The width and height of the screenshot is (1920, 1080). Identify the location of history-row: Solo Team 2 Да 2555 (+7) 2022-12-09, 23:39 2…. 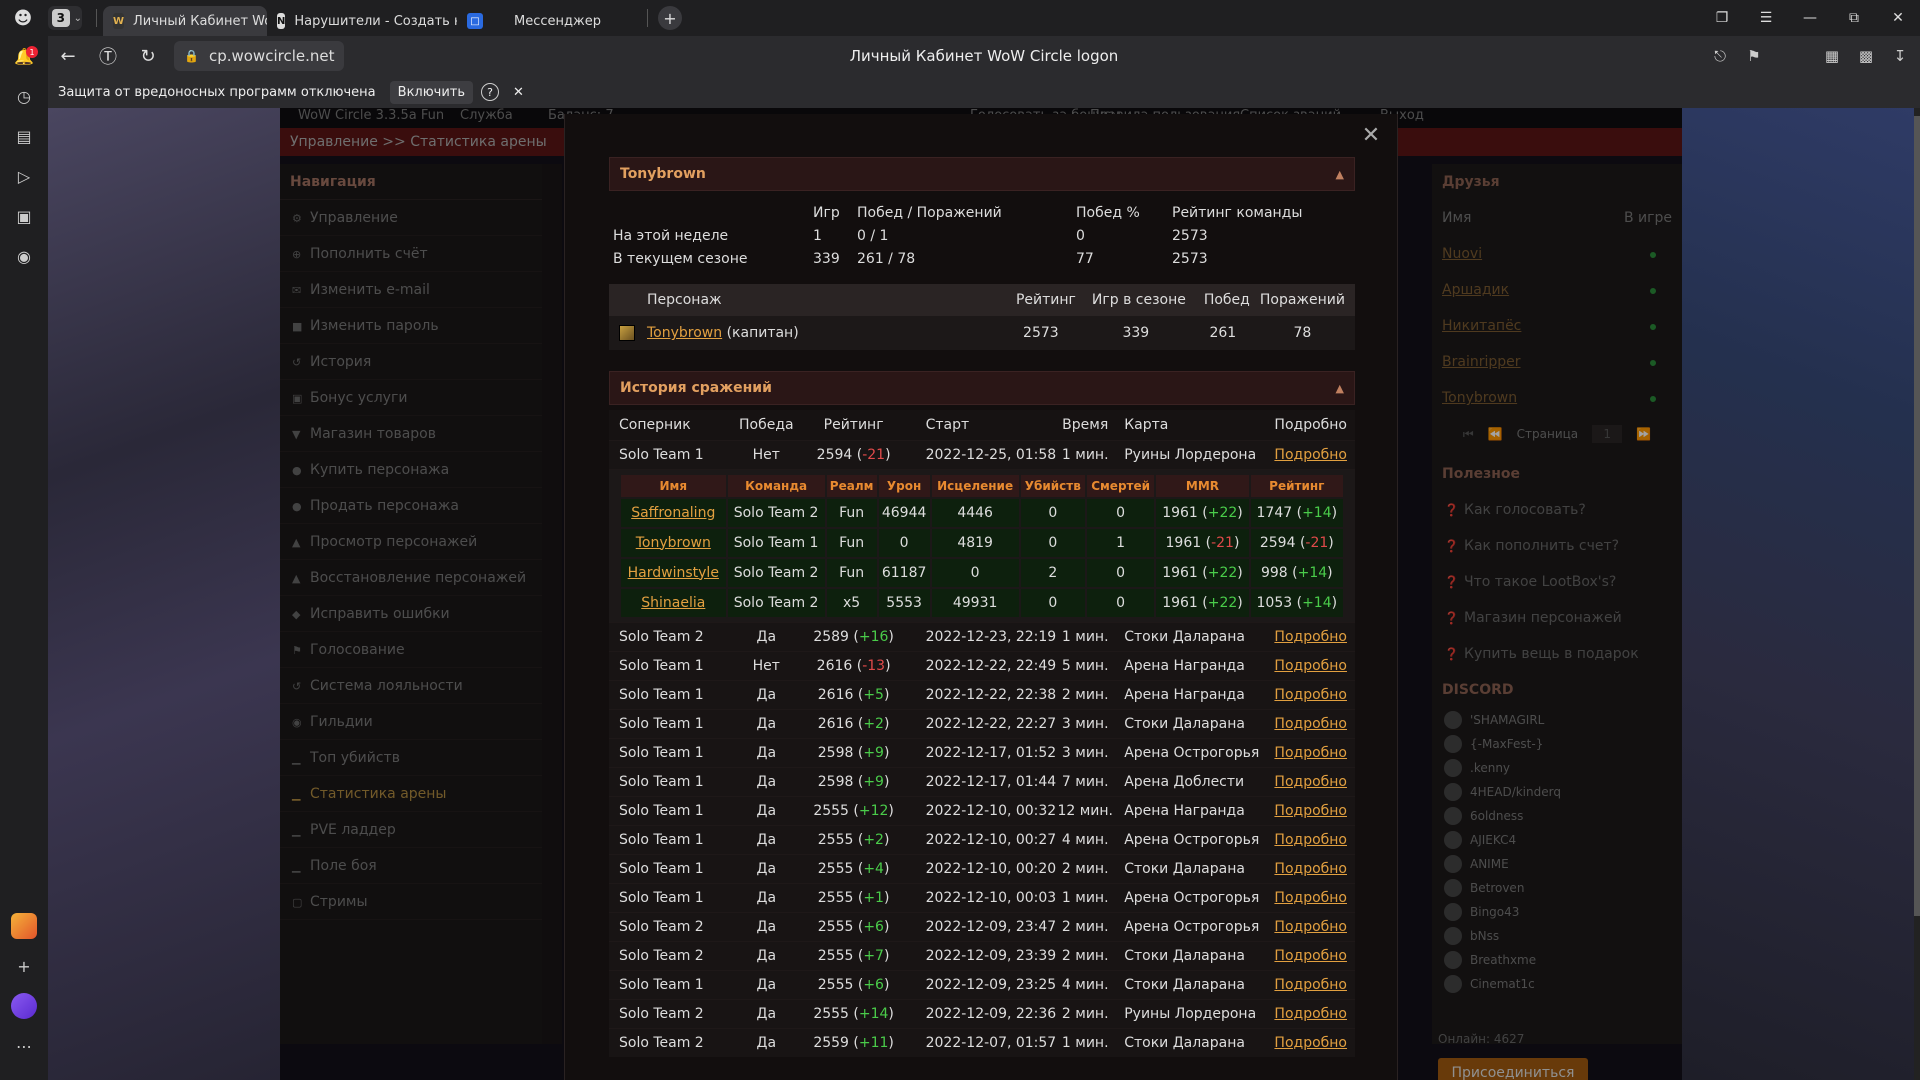
(982, 955).